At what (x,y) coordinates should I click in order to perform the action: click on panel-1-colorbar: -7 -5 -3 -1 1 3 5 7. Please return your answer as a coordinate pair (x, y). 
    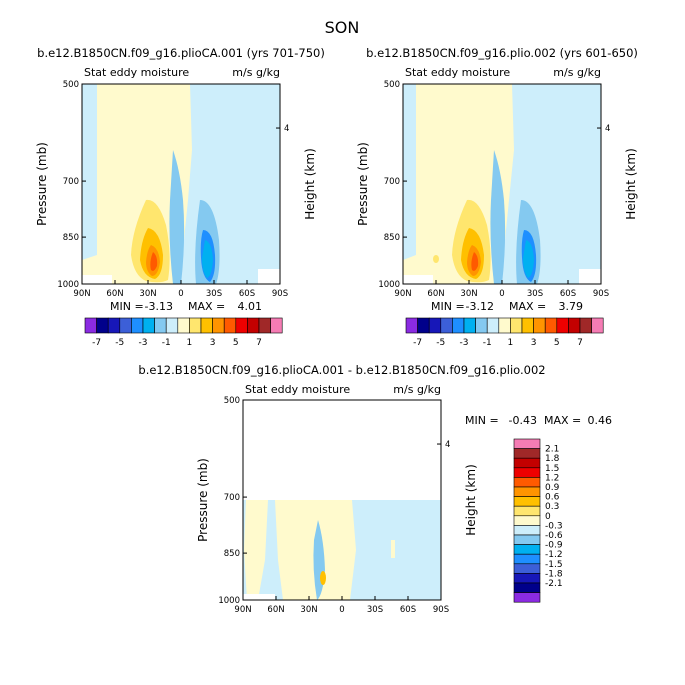
    Looking at the image, I should click on (183, 332).